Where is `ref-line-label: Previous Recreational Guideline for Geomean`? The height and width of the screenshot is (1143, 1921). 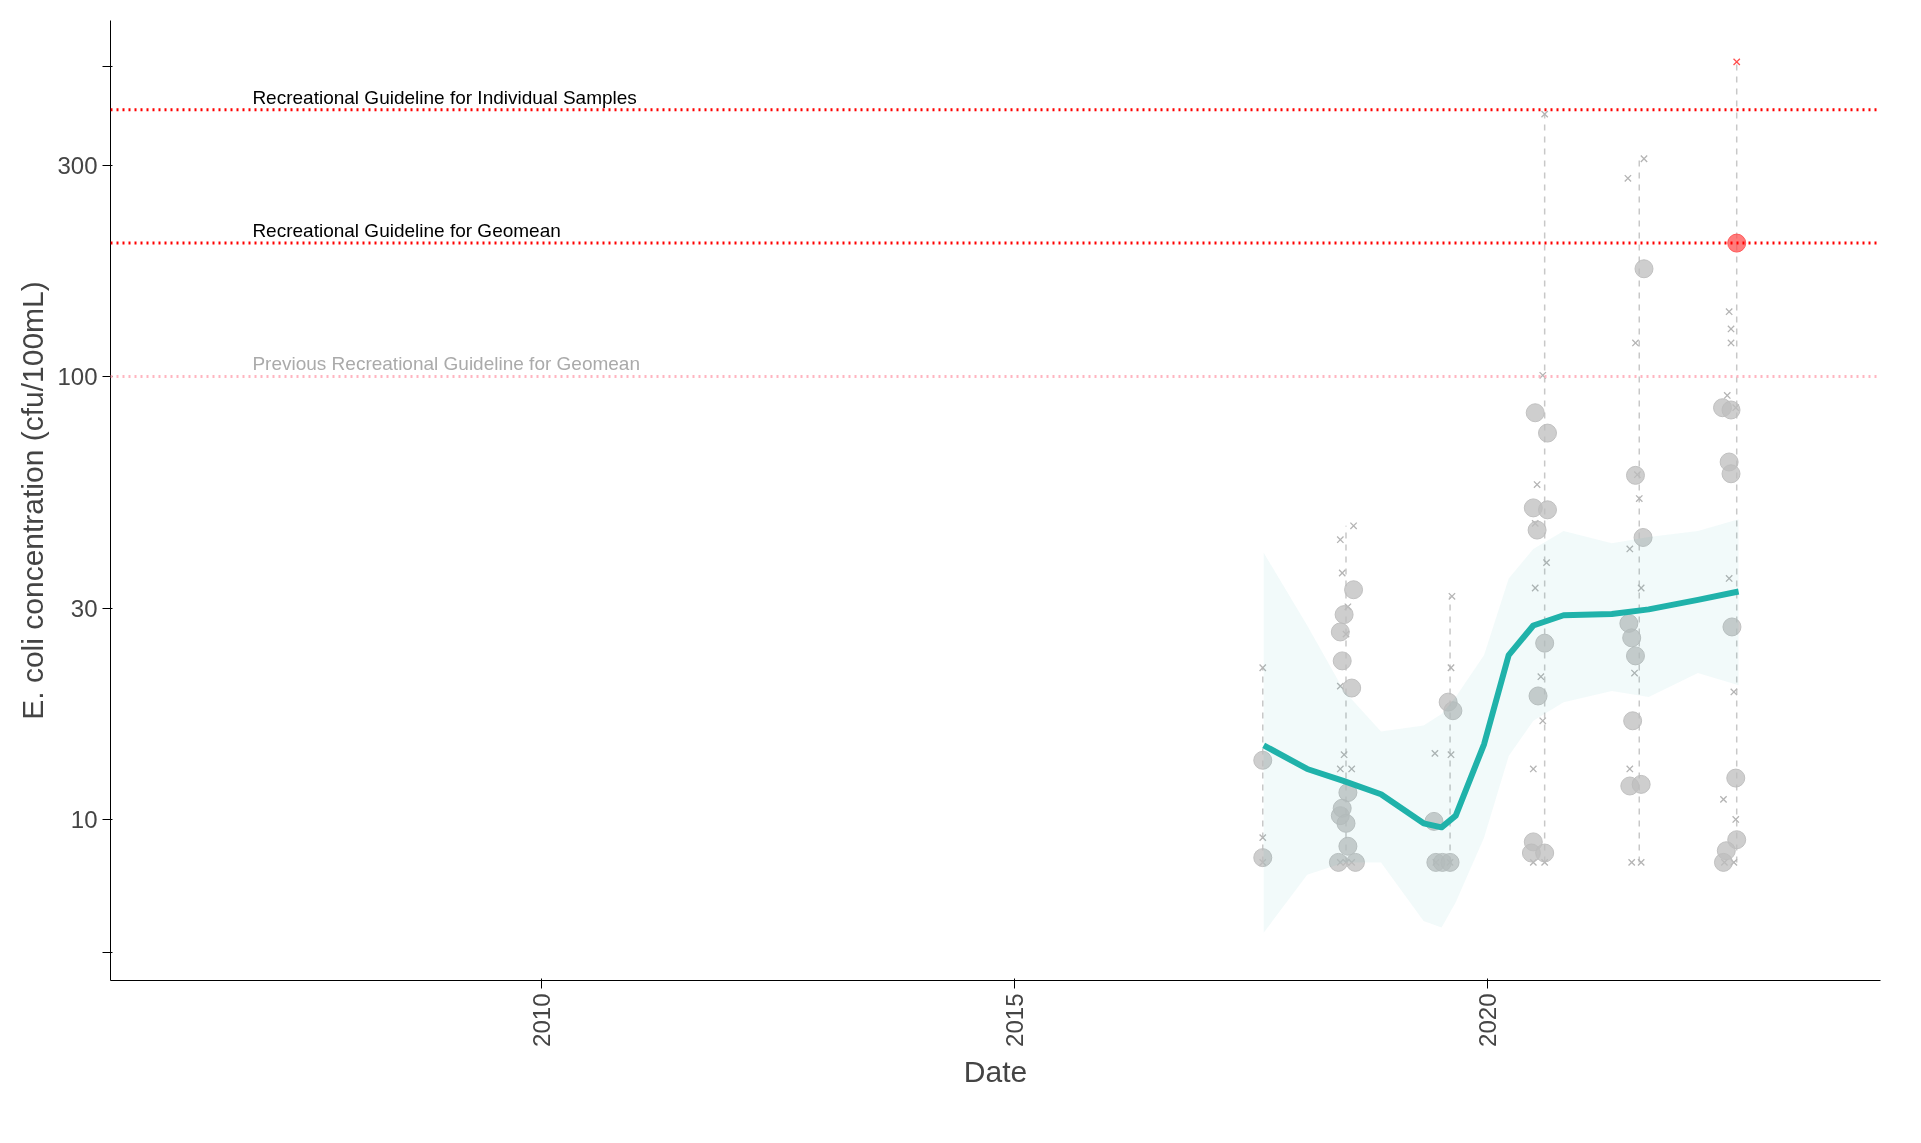
ref-line-label: Previous Recreational Guideline for Geomean is located at coordinates (446, 364).